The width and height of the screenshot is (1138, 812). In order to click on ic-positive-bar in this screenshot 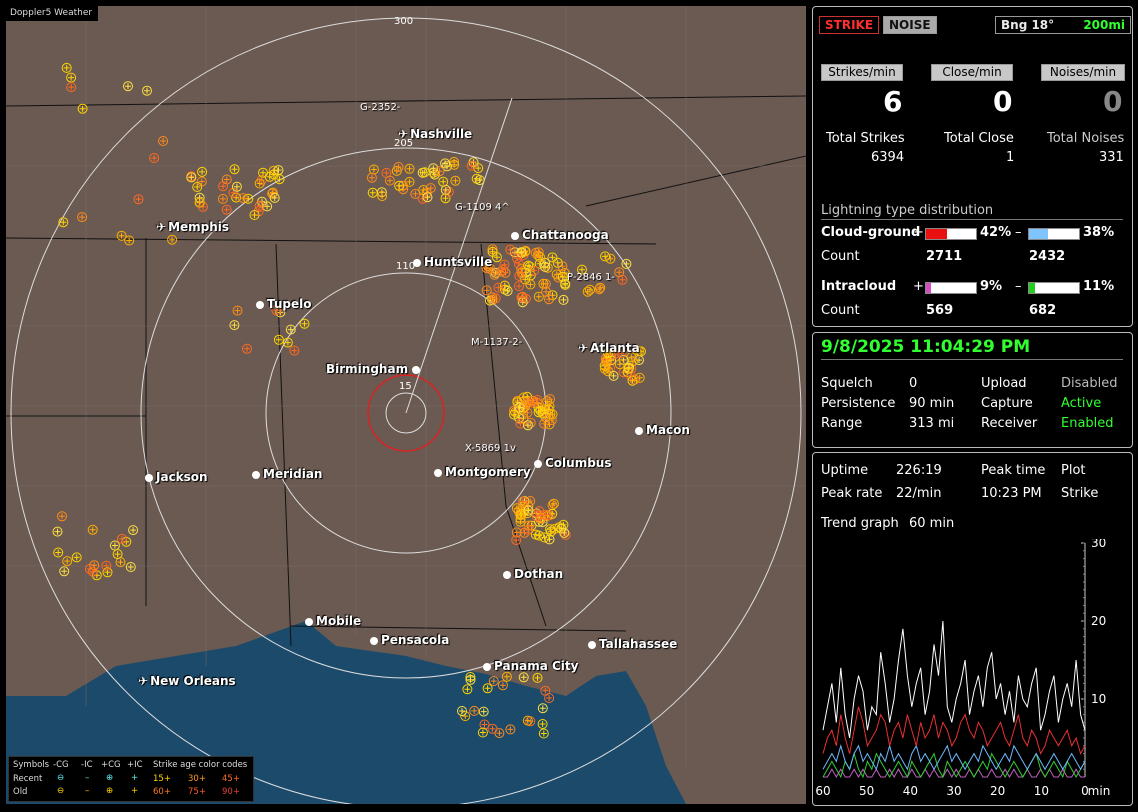, I will do `click(951, 288)`.